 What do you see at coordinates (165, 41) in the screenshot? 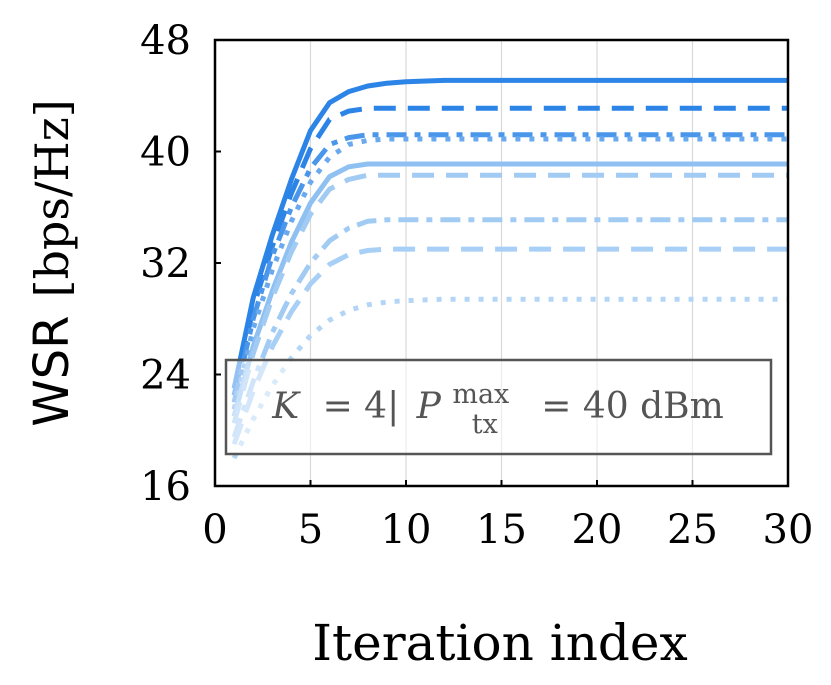
I see `y-tick-label: 48` at bounding box center [165, 41].